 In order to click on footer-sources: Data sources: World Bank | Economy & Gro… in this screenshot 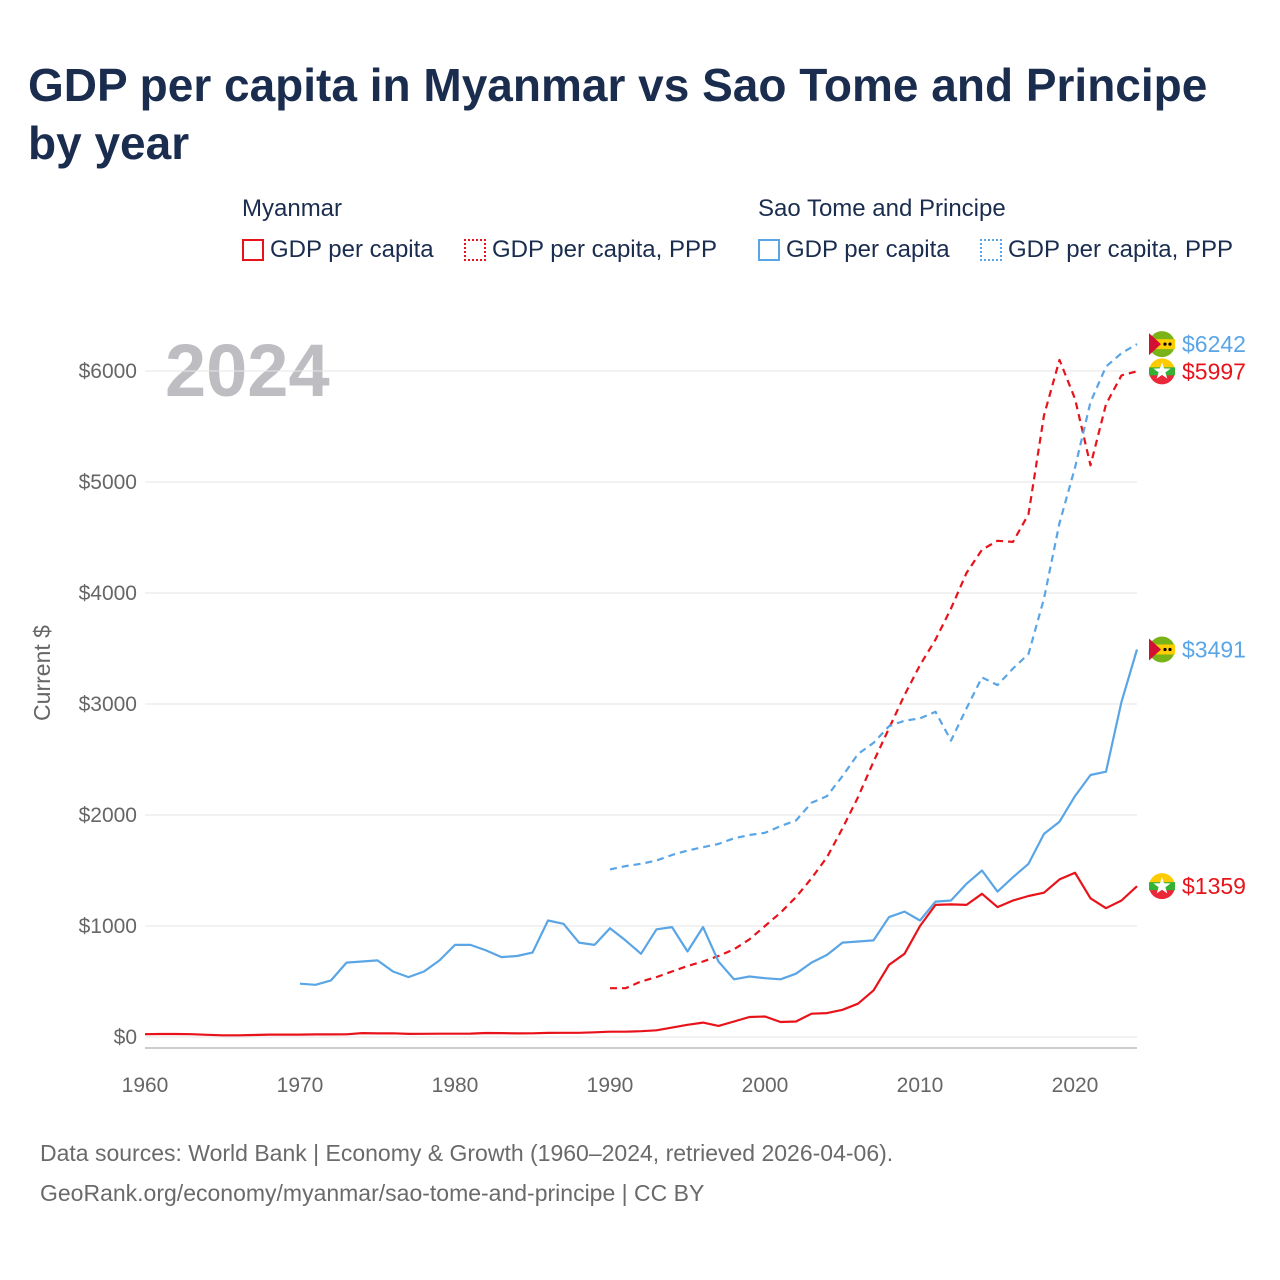, I will do `click(467, 1153)`.